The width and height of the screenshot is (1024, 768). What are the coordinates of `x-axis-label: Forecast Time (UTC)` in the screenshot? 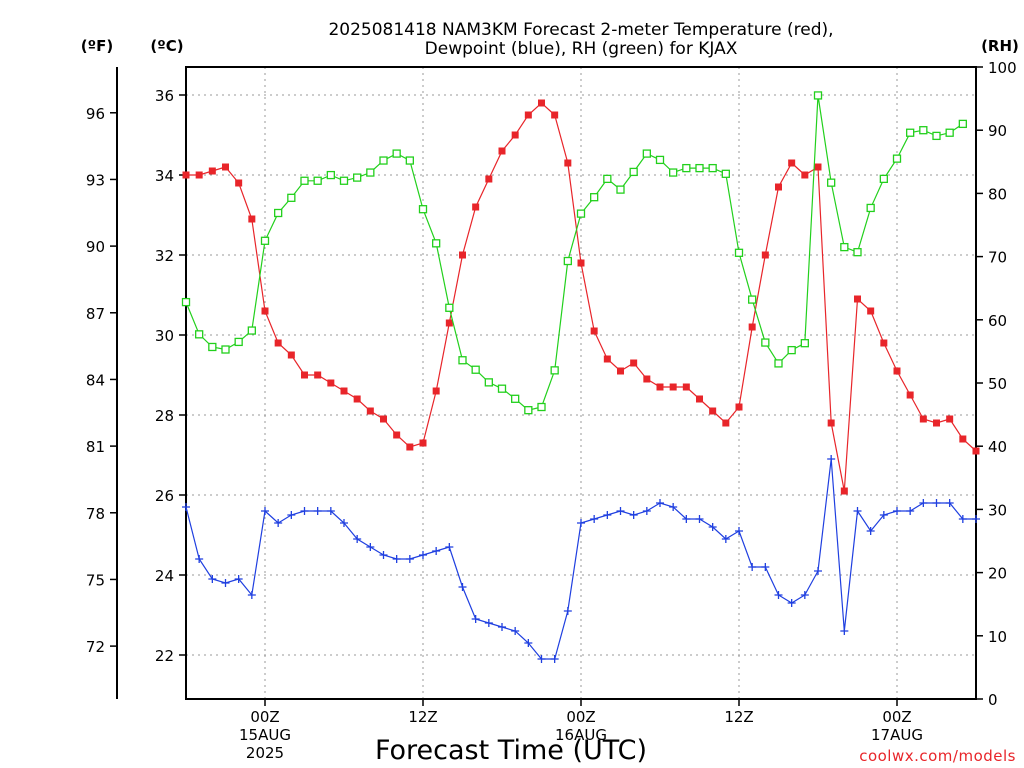 It's located at (511, 750).